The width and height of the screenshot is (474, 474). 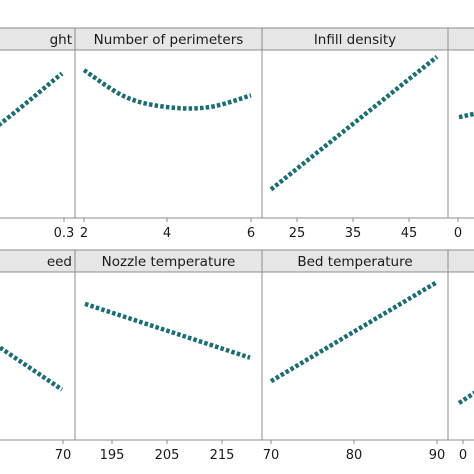 I want to click on x-tick-label: 0.3, so click(x=64, y=233).